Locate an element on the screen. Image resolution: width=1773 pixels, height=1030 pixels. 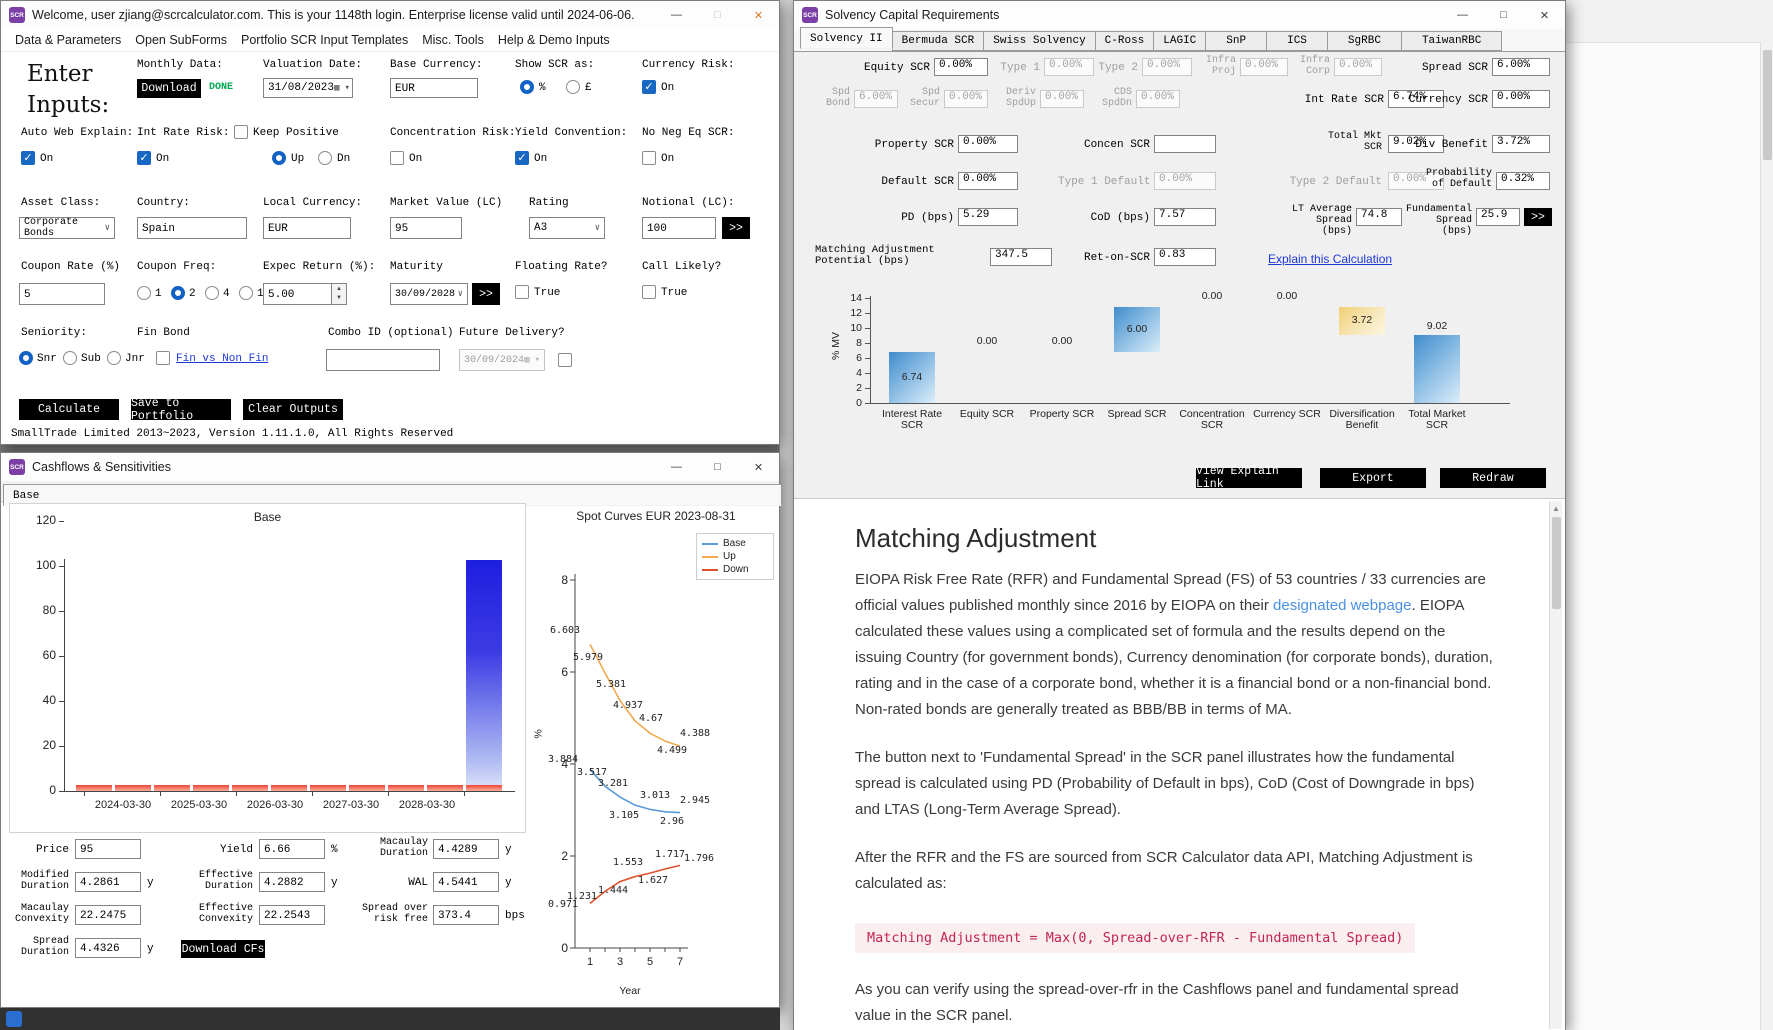
clear-outputs-button: Clear Outputs is located at coordinates (293, 409).